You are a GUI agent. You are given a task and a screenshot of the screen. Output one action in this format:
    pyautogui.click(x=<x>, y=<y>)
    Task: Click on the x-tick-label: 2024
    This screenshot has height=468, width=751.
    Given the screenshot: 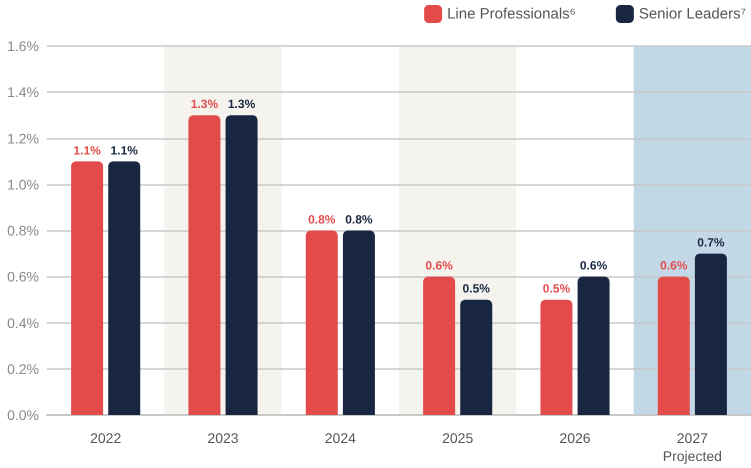 What is the action you would take?
    pyautogui.click(x=340, y=438)
    